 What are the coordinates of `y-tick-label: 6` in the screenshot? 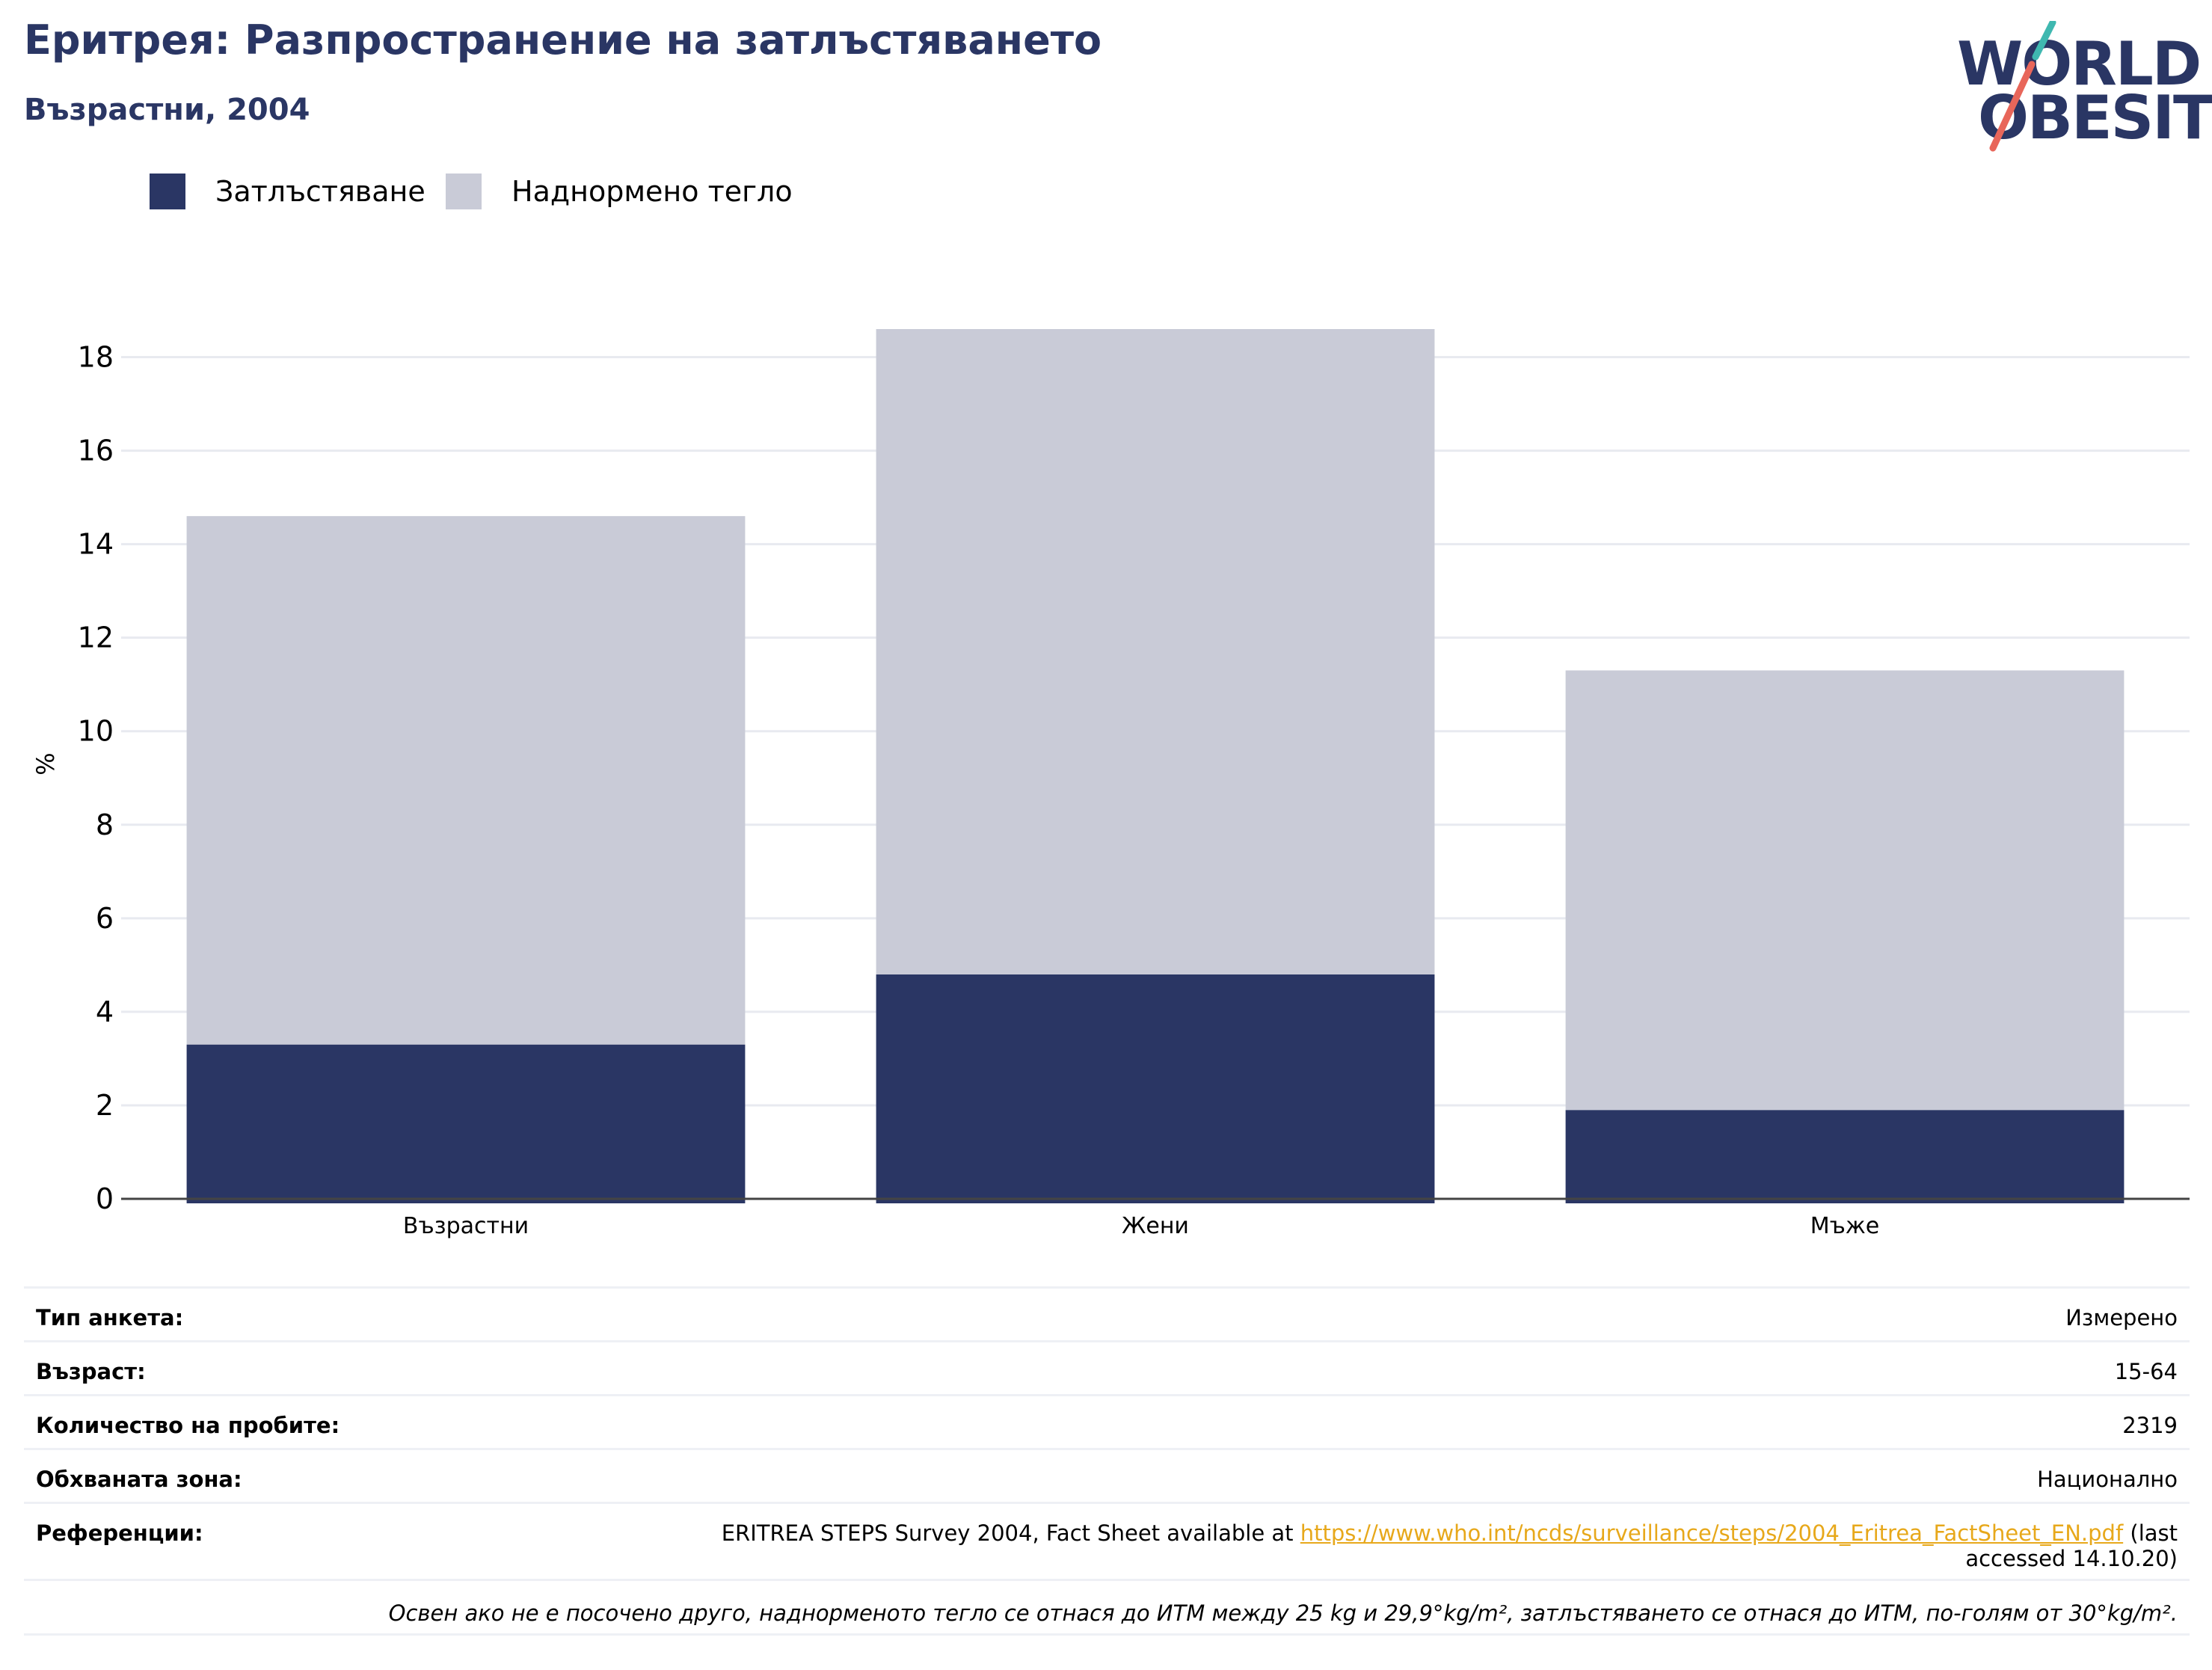 It's located at (105, 918).